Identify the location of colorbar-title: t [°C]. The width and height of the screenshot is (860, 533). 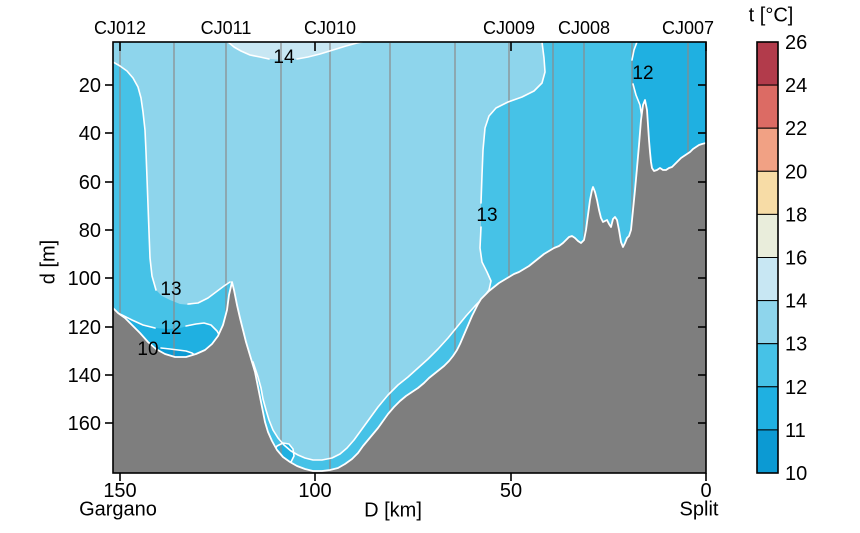
(771, 15).